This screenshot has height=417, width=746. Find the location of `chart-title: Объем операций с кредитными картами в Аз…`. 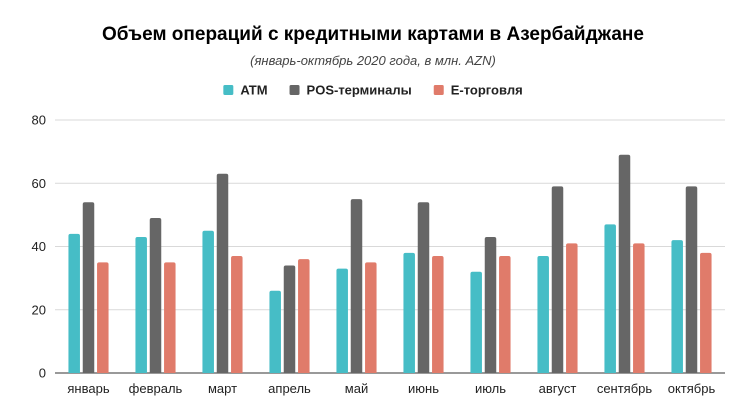

chart-title: Объем операций с кредитными картами в Аз… is located at coordinates (373, 34).